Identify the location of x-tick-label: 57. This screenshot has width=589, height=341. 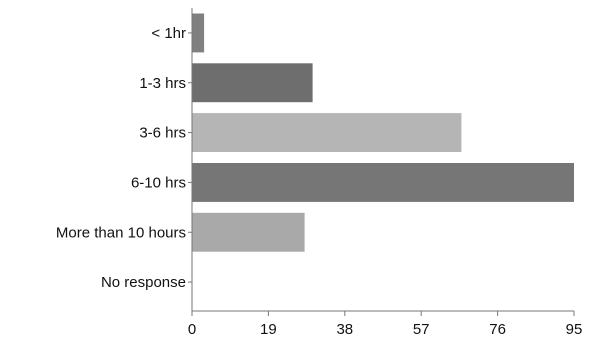
(421, 329).